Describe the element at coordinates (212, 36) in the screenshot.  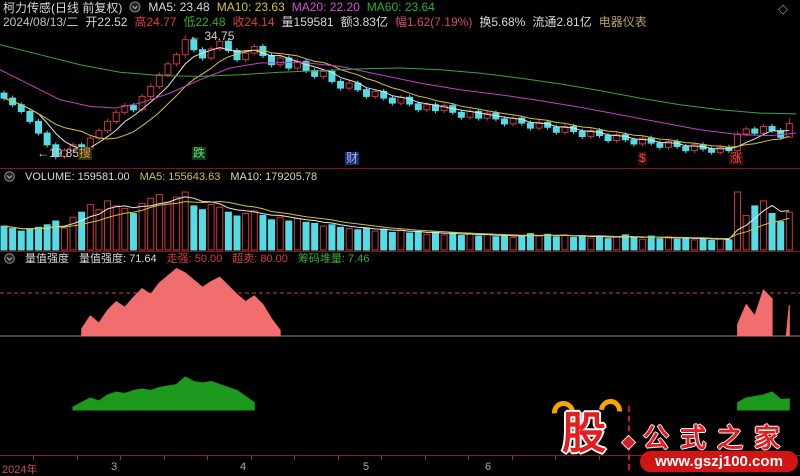
I see `high-price-label: ← 34.75` at that location.